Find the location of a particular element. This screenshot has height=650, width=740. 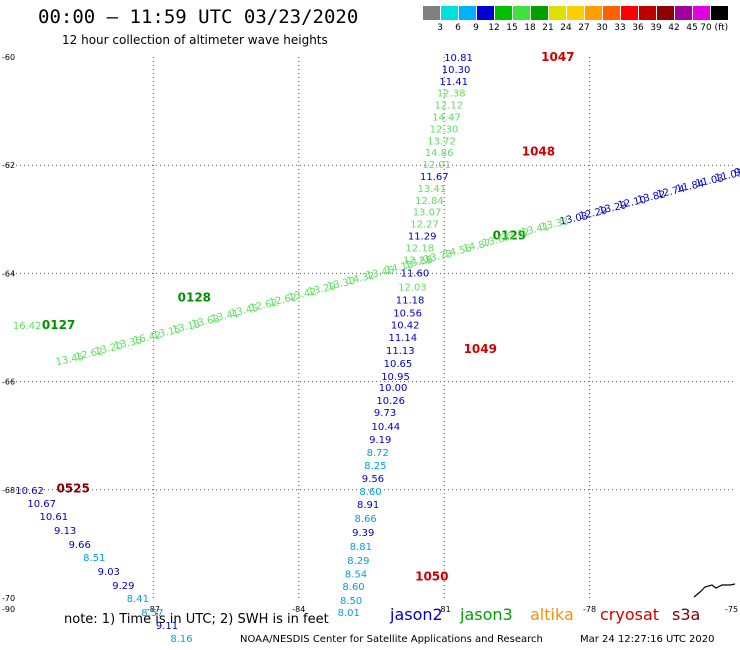

track-label: 9.56 is located at coordinates (373, 479).